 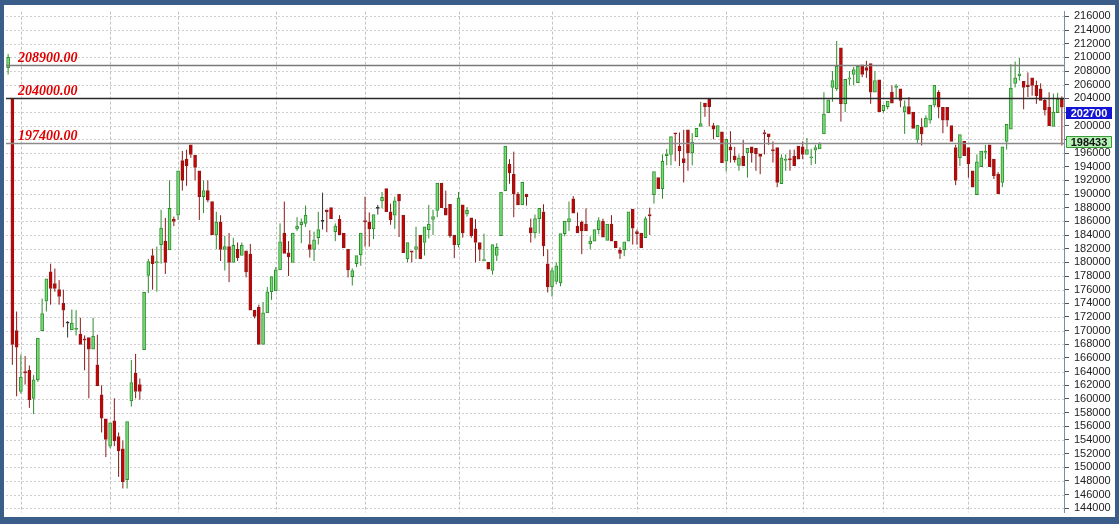 What do you see at coordinates (1092, 493) in the screenshot?
I see `y-tick-label: 146000` at bounding box center [1092, 493].